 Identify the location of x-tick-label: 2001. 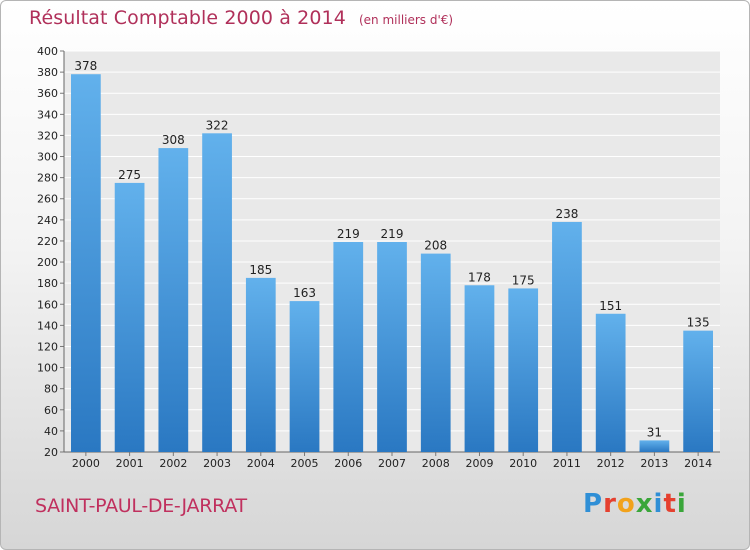
(130, 463).